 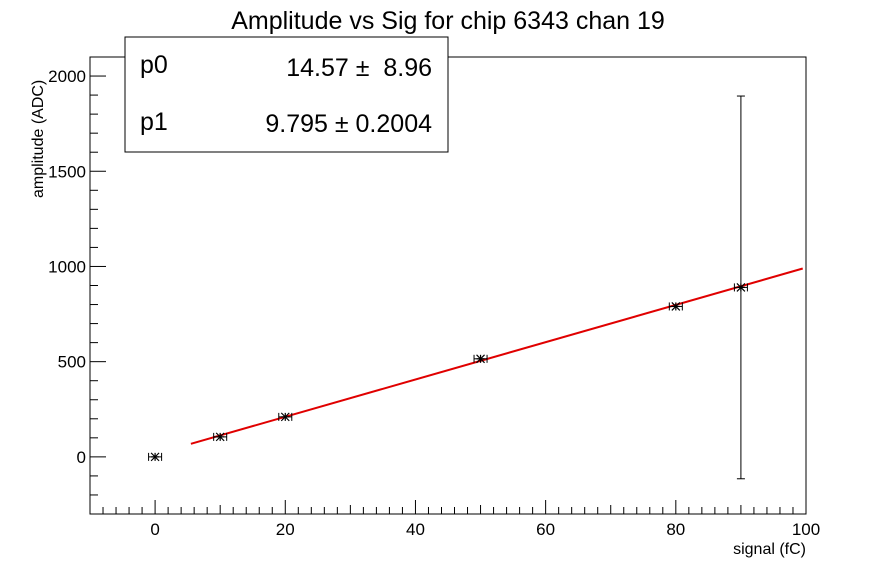 I want to click on y-tick-label: 1500, so click(x=67, y=171).